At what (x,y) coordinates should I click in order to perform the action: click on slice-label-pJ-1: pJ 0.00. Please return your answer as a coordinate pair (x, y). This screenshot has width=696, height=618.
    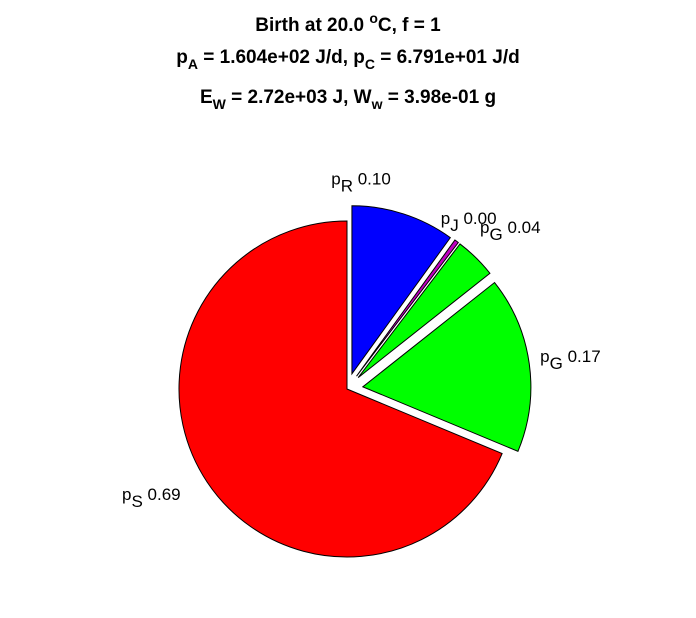
    Looking at the image, I should click on (469, 222).